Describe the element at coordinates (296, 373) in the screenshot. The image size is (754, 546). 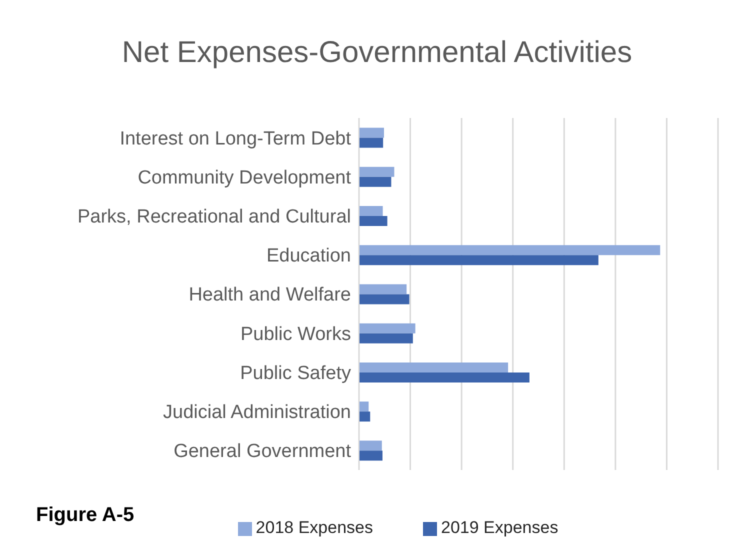
I see `y-tick-label: Public Safety` at that location.